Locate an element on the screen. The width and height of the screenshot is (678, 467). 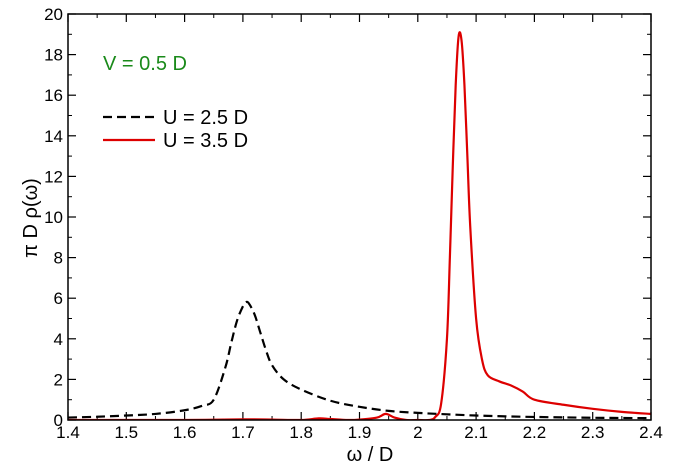
y-tick-label: 14 is located at coordinates (53, 136).